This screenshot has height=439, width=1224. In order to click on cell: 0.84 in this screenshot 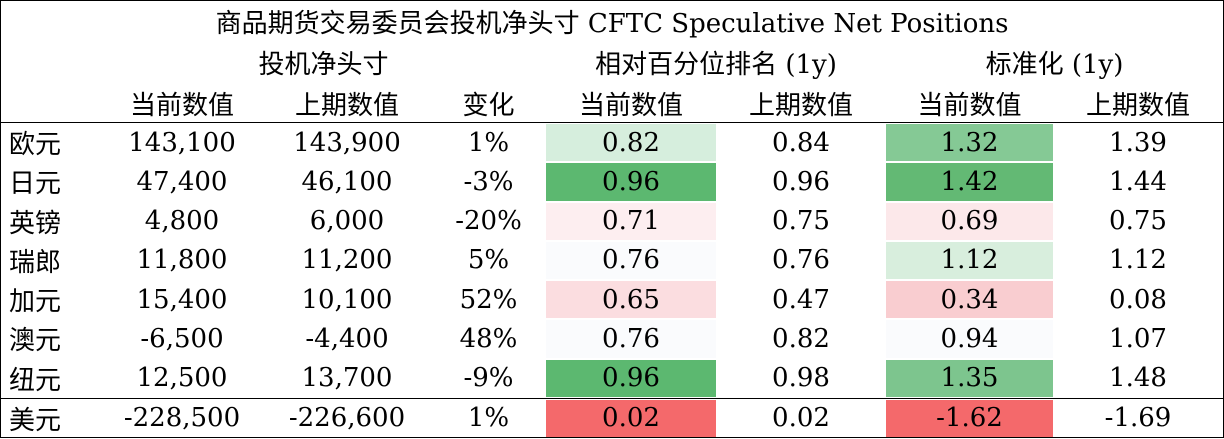, I will do `click(801, 142)`.